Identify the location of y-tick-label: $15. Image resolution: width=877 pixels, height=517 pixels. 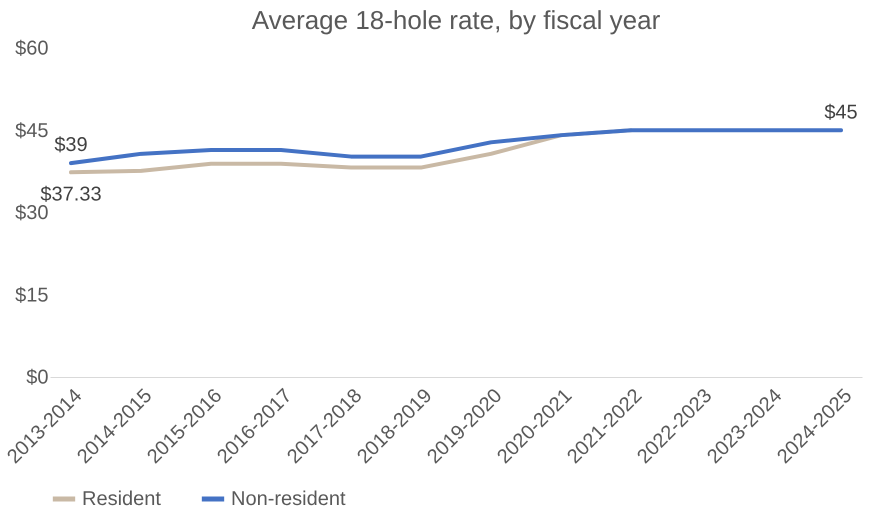
(31, 295).